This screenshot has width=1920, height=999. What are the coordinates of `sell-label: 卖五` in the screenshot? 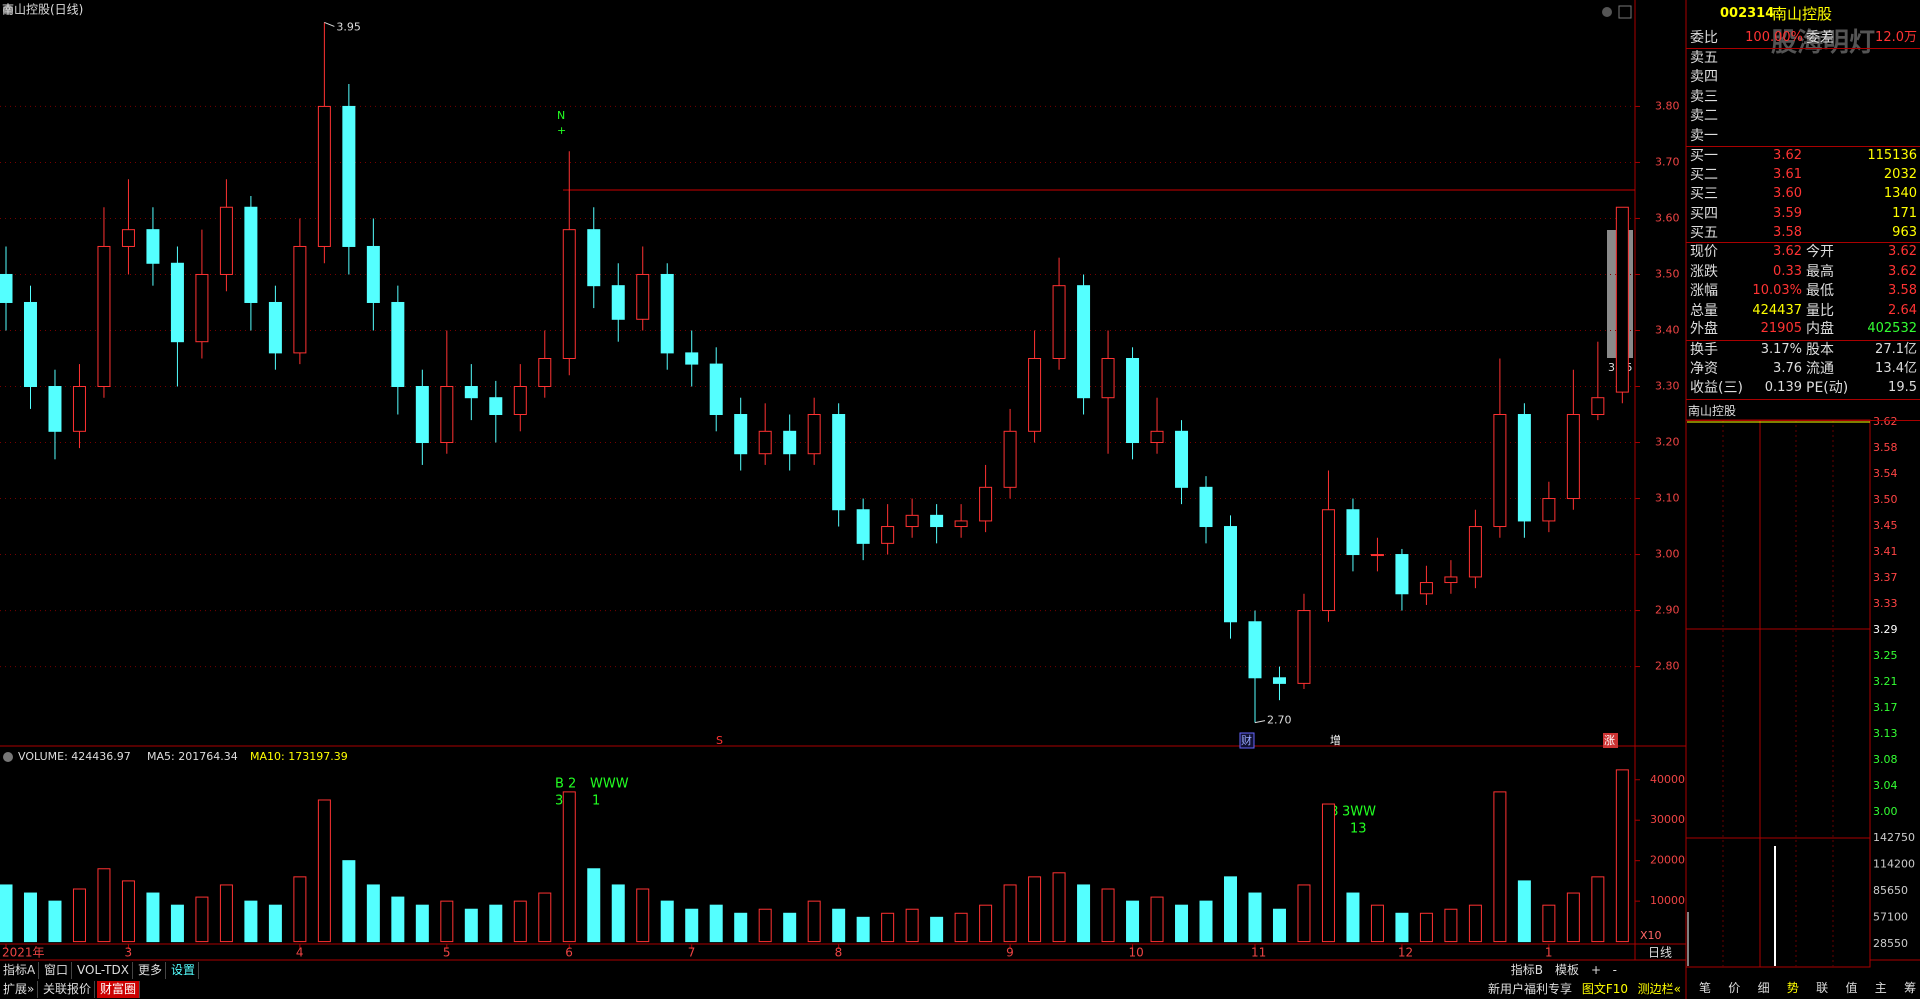 It's located at (1704, 58).